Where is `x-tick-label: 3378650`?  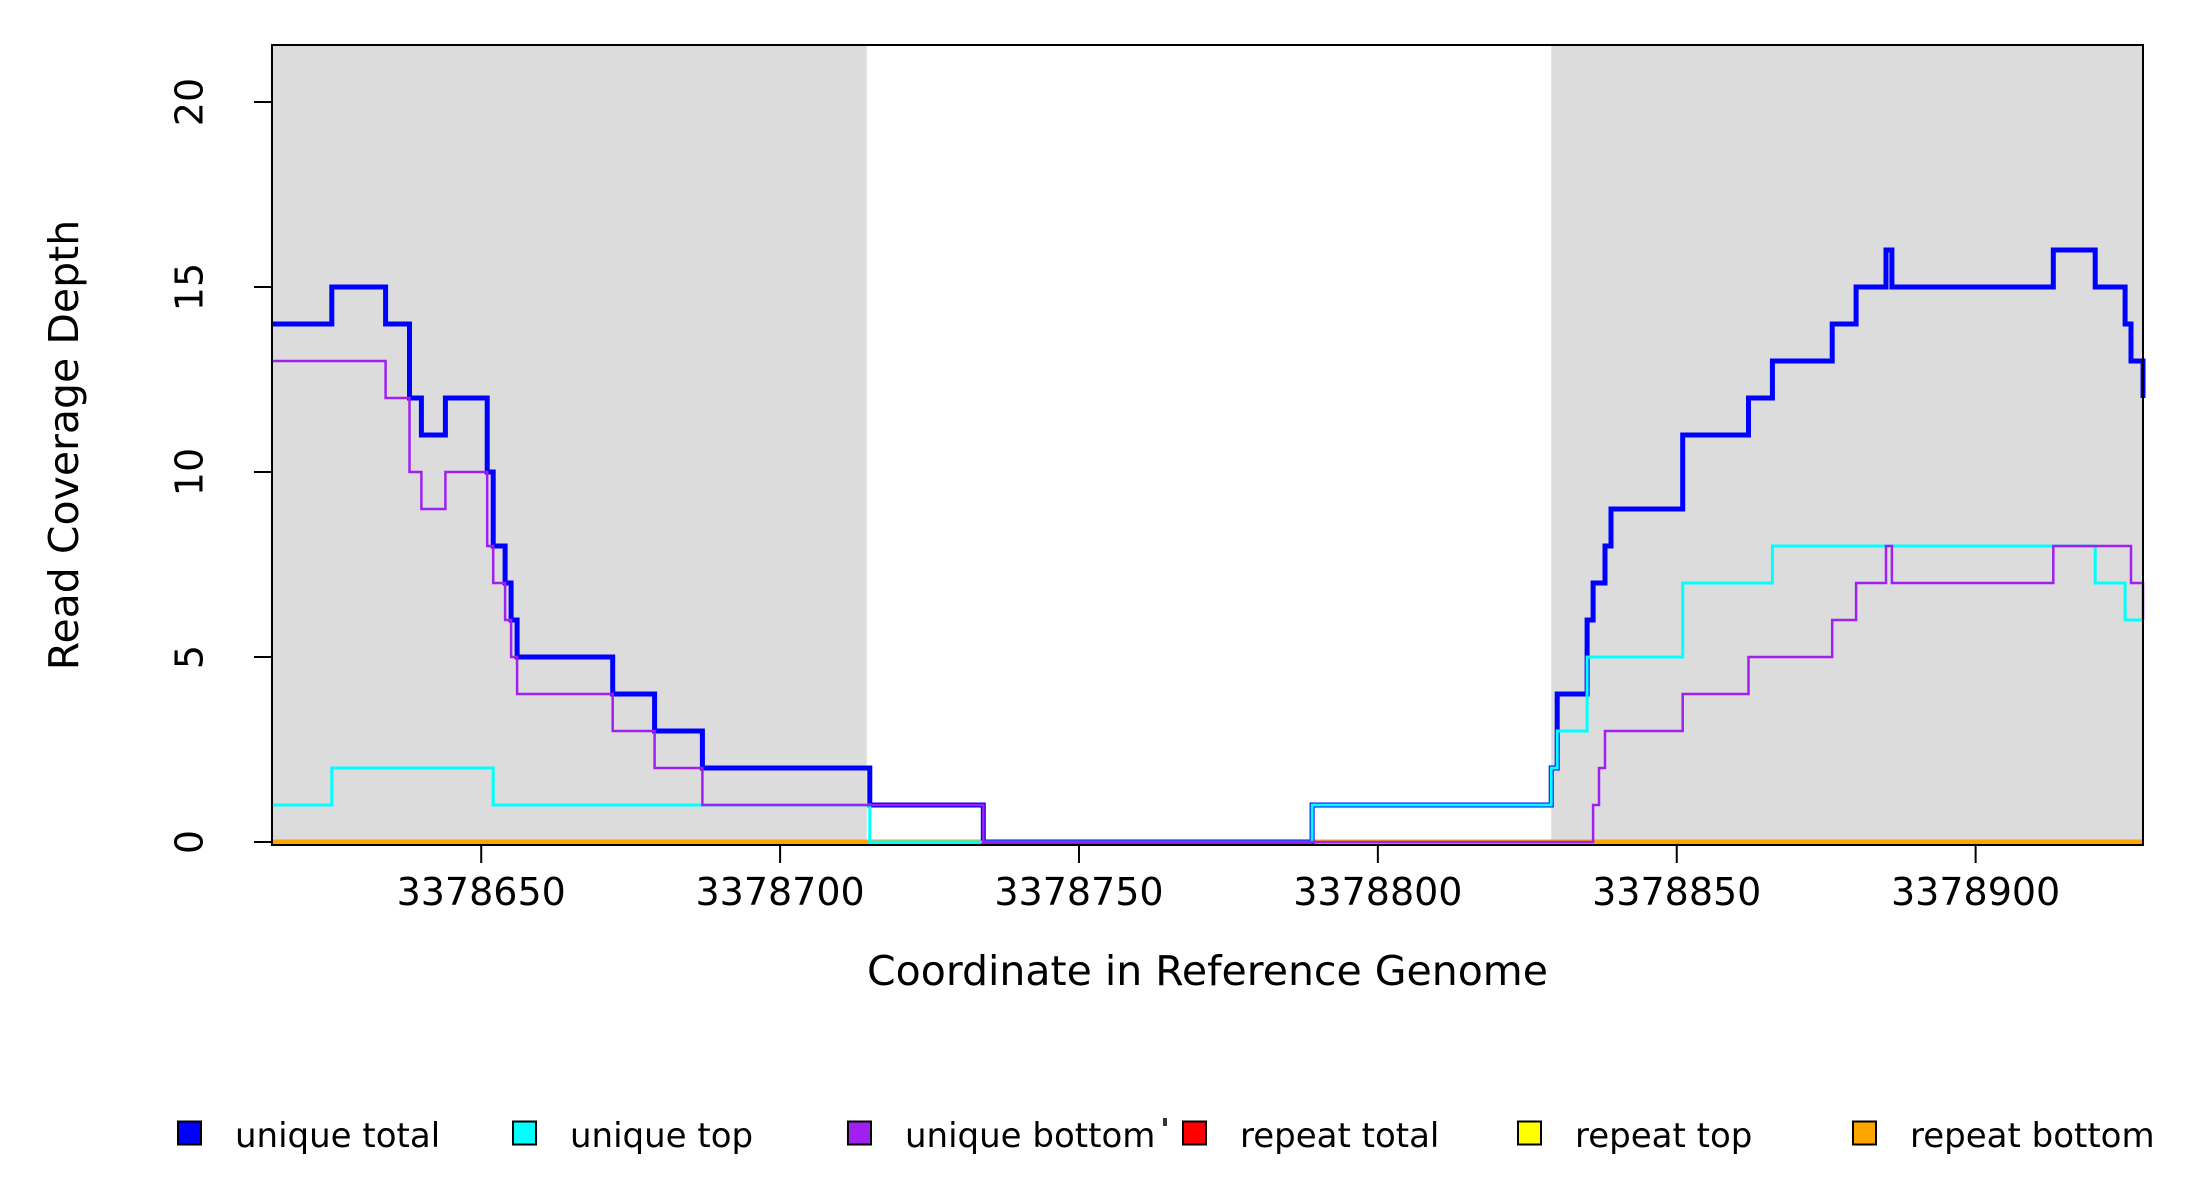
x-tick-label: 3378650 is located at coordinates (481, 892).